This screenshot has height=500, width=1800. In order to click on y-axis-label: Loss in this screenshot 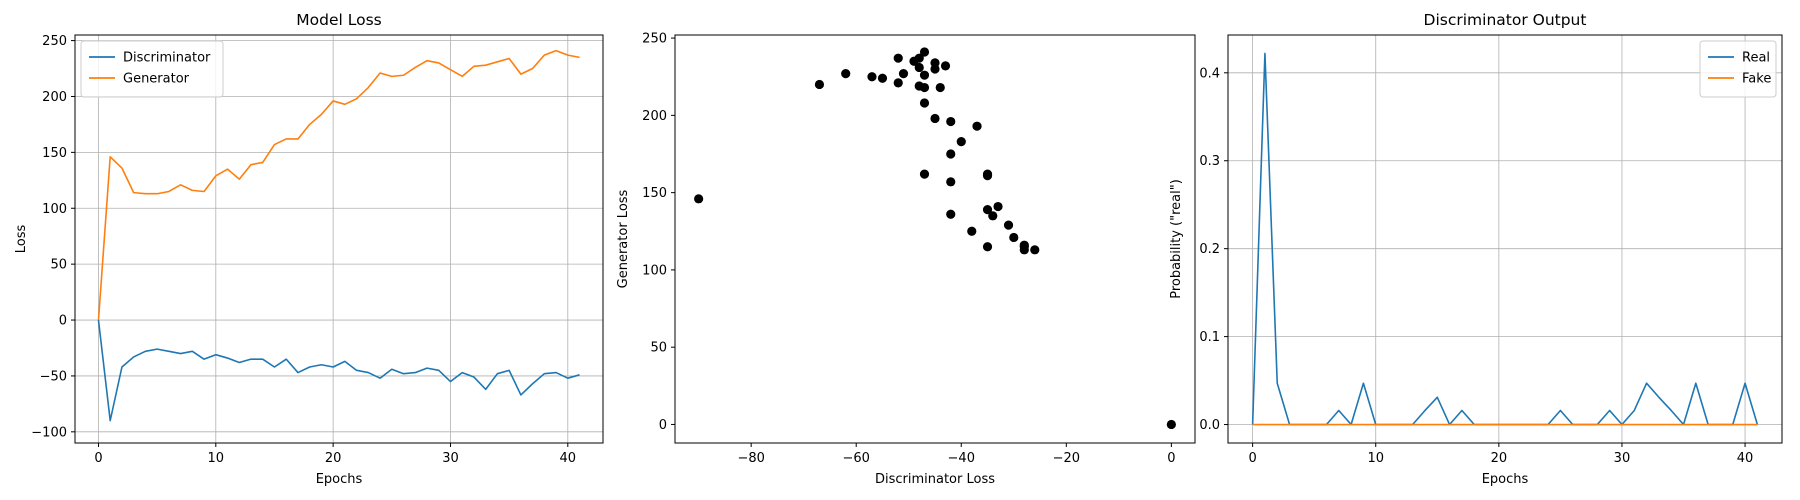, I will do `click(21, 239)`.